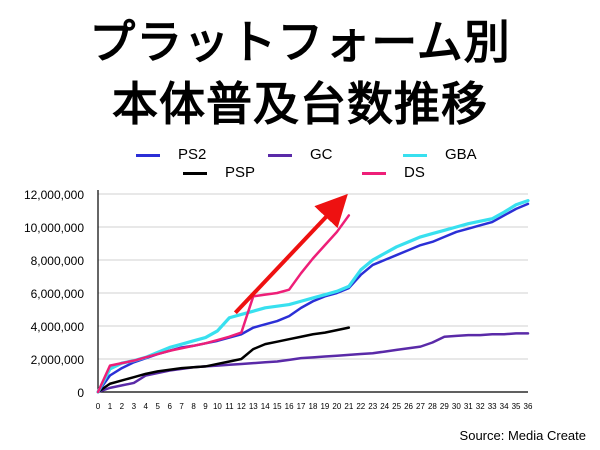 The image size is (600, 450). I want to click on y-tick-label: 8,000,000, so click(58, 261).